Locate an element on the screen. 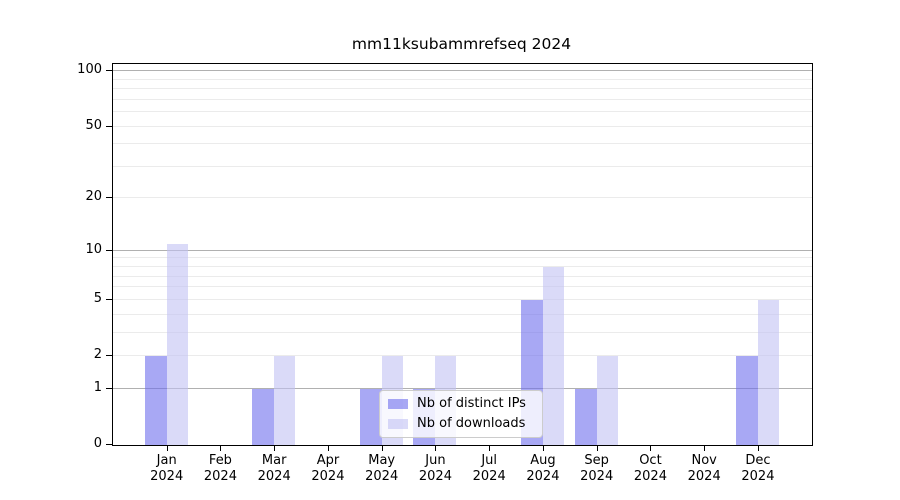 The image size is (900, 500). legend-label-downloads: Nb of downloads is located at coordinates (471, 423).